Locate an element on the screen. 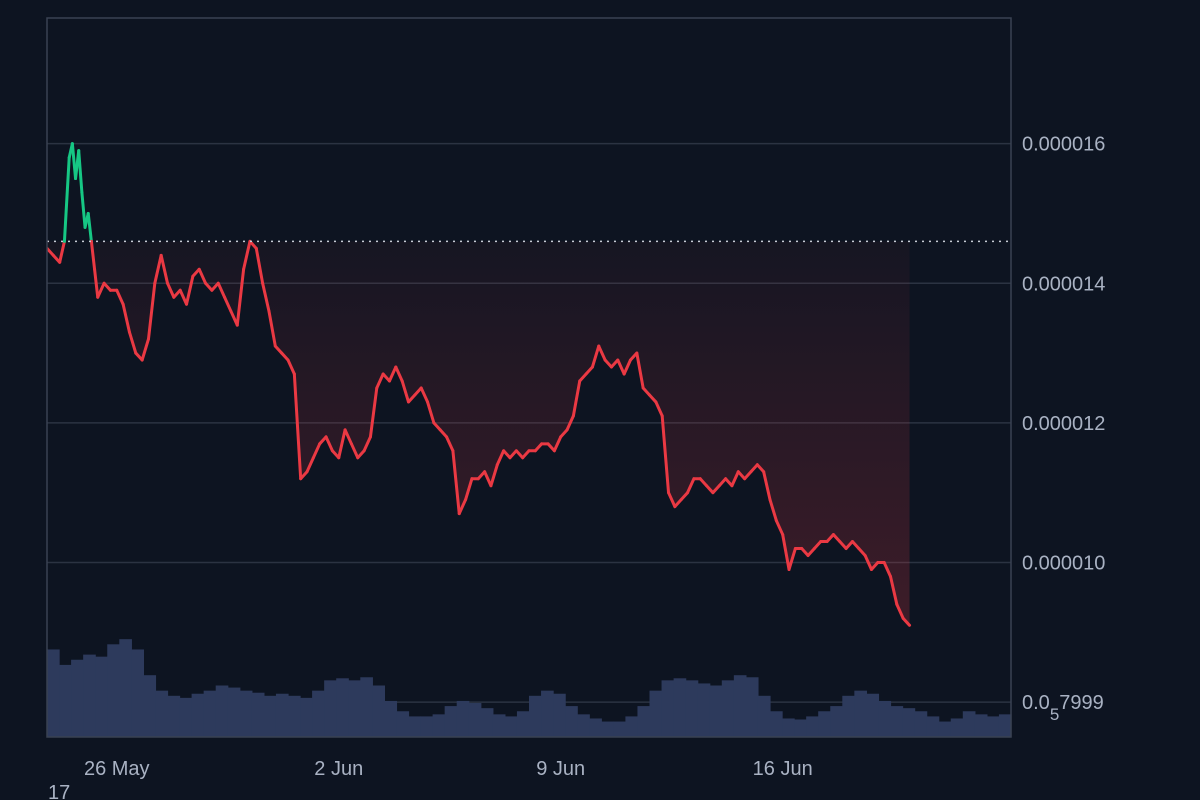 The image size is (1200, 800). y-tick-label: 0.000010 is located at coordinates (1063, 563).